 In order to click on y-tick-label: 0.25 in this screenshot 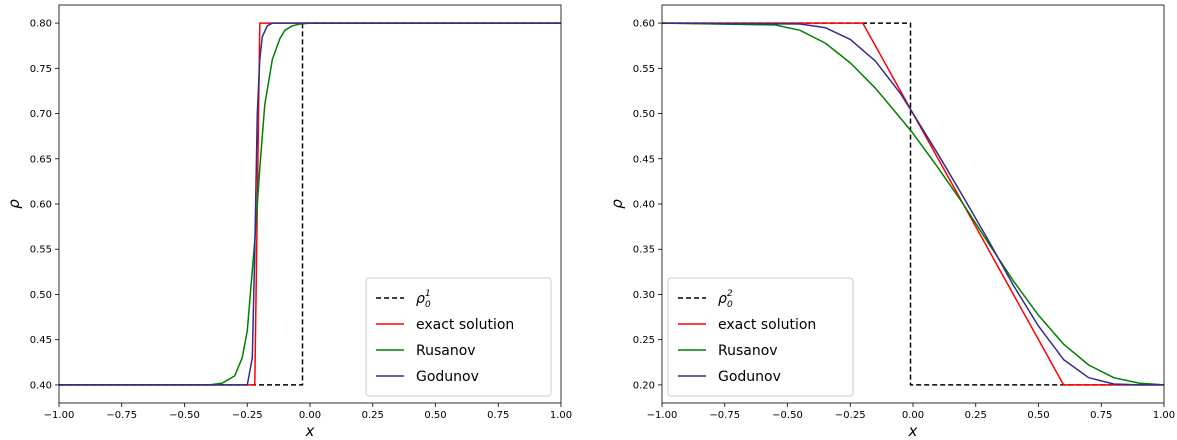, I will do `click(644, 340)`.